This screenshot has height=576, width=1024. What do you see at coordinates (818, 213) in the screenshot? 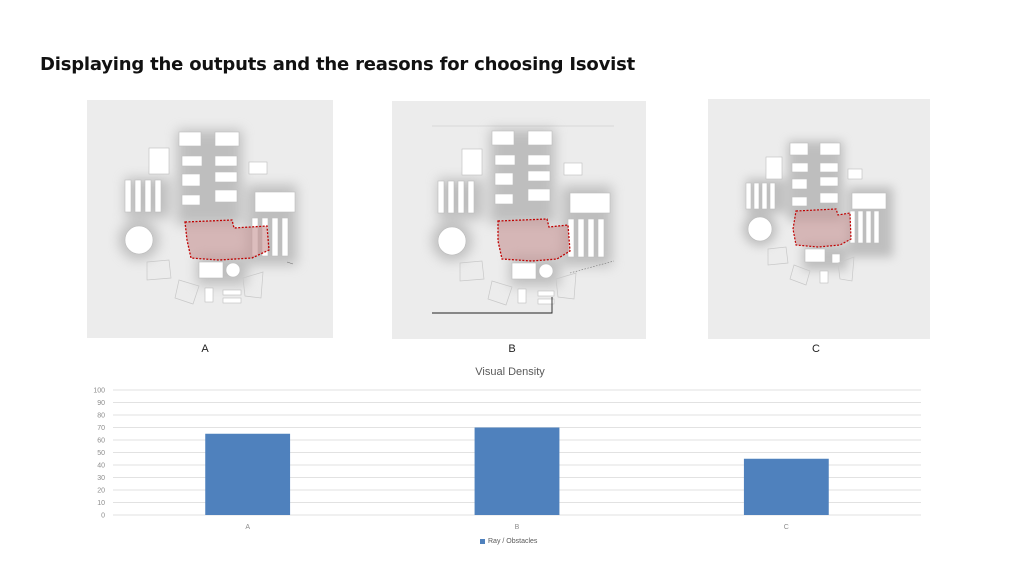
I see `site-plan-c` at bounding box center [818, 213].